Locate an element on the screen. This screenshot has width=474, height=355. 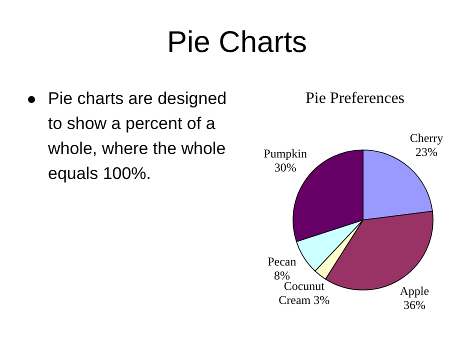
data-label: 23% is located at coordinates (426, 151).